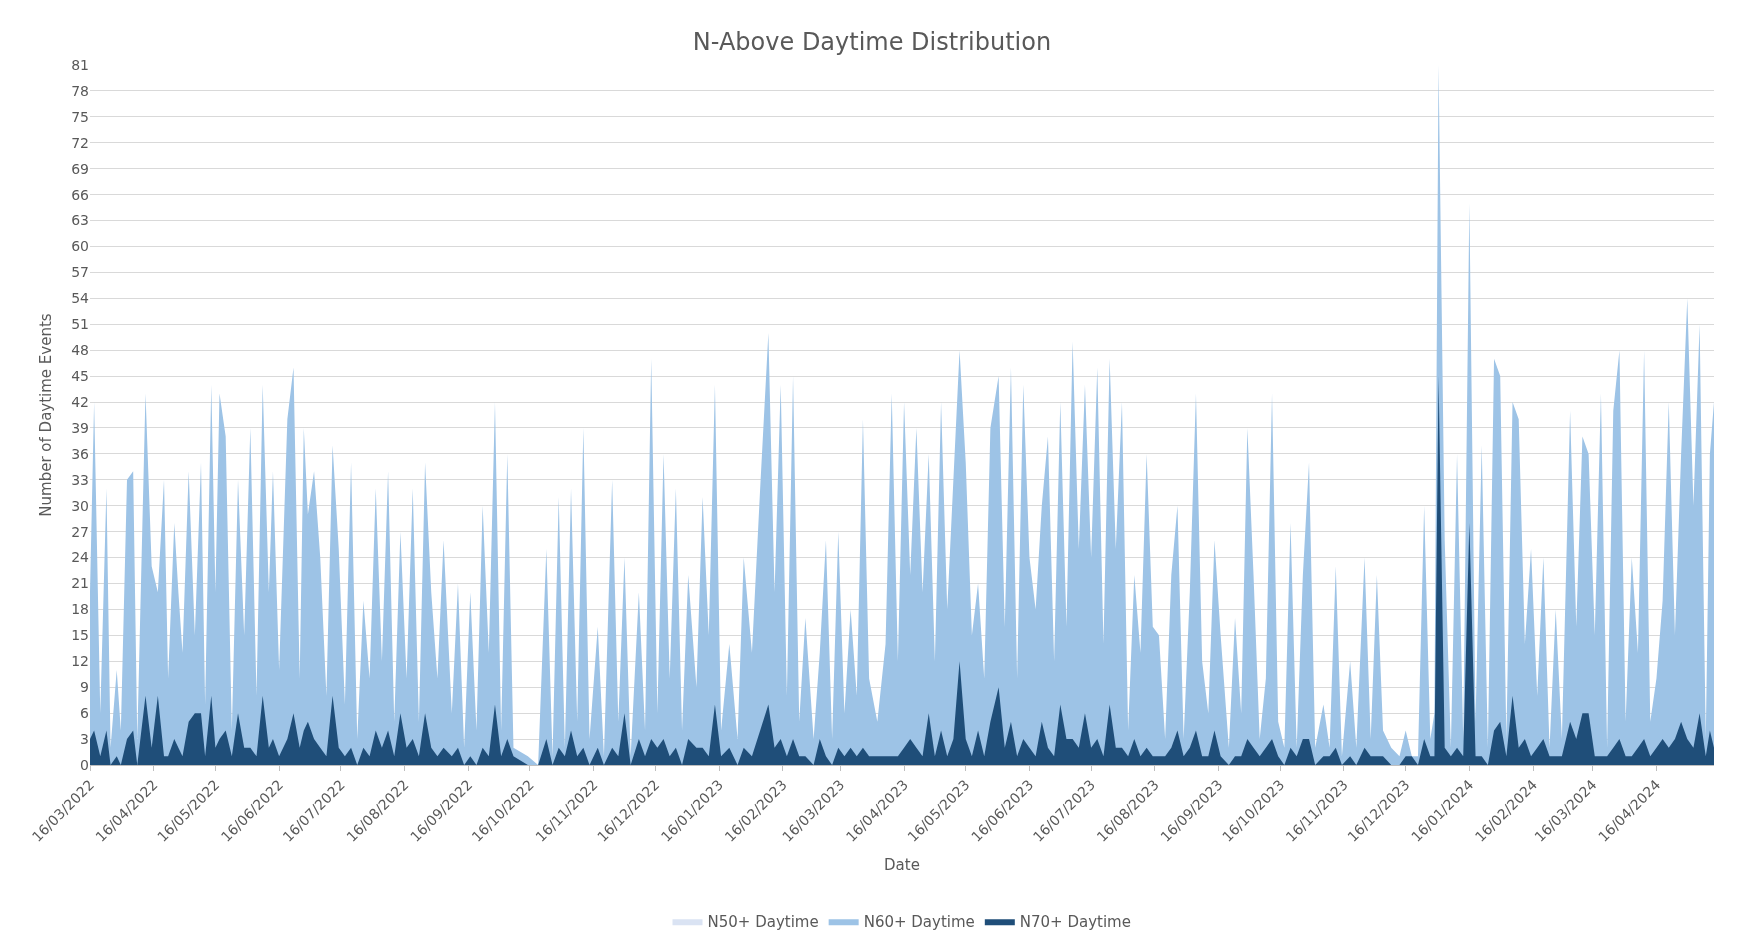 This screenshot has width=1744, height=950. What do you see at coordinates (84, 764) in the screenshot?
I see `y-tick-label: 0` at bounding box center [84, 764].